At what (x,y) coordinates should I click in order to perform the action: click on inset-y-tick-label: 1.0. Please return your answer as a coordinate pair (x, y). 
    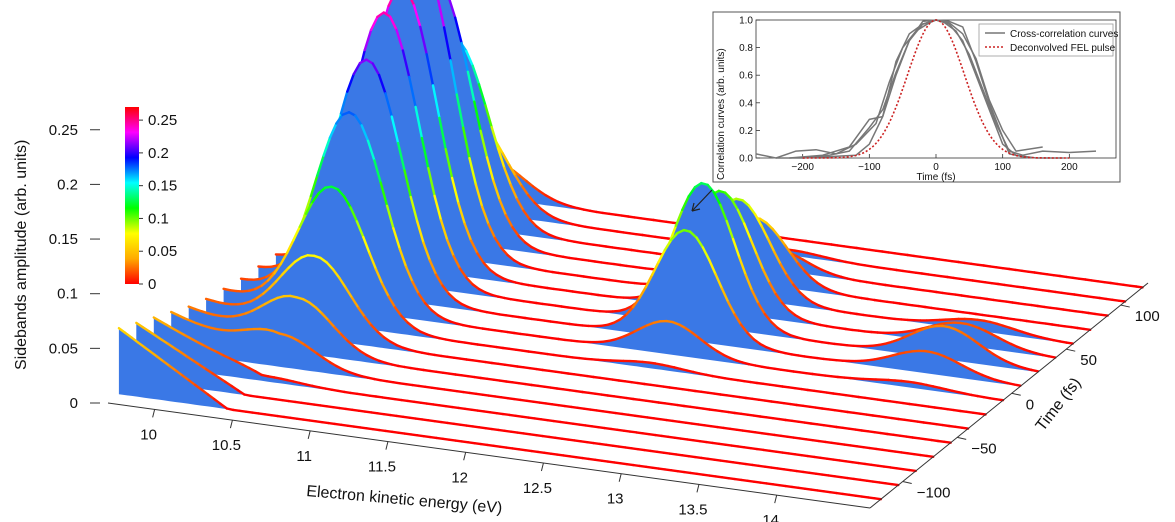
    Looking at the image, I should click on (746, 21).